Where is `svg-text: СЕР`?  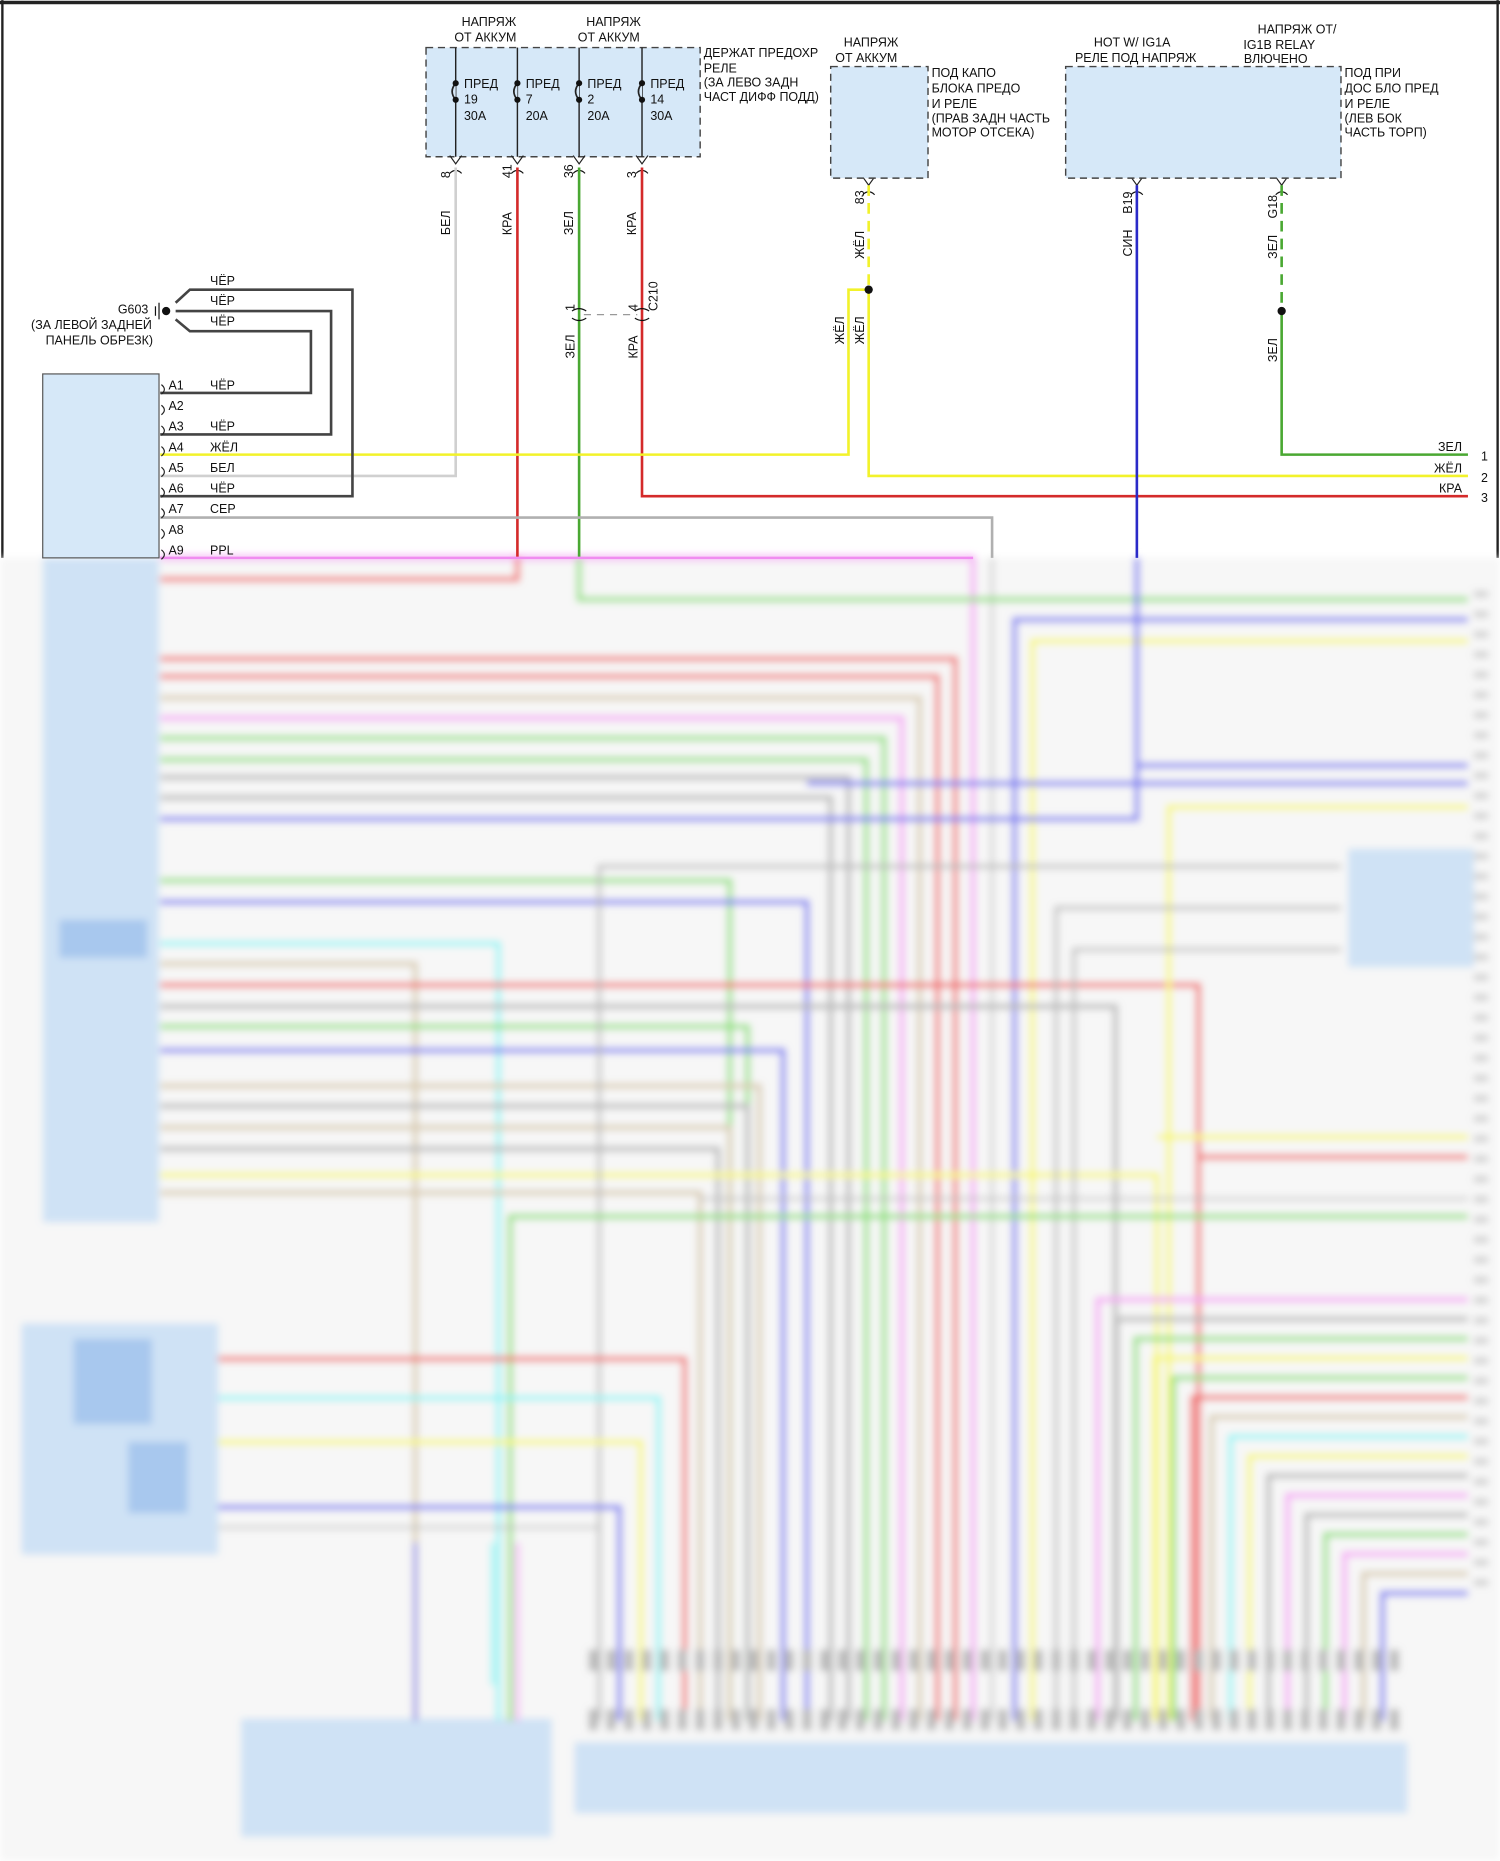
svg-text: СЕР is located at coordinates (223, 509).